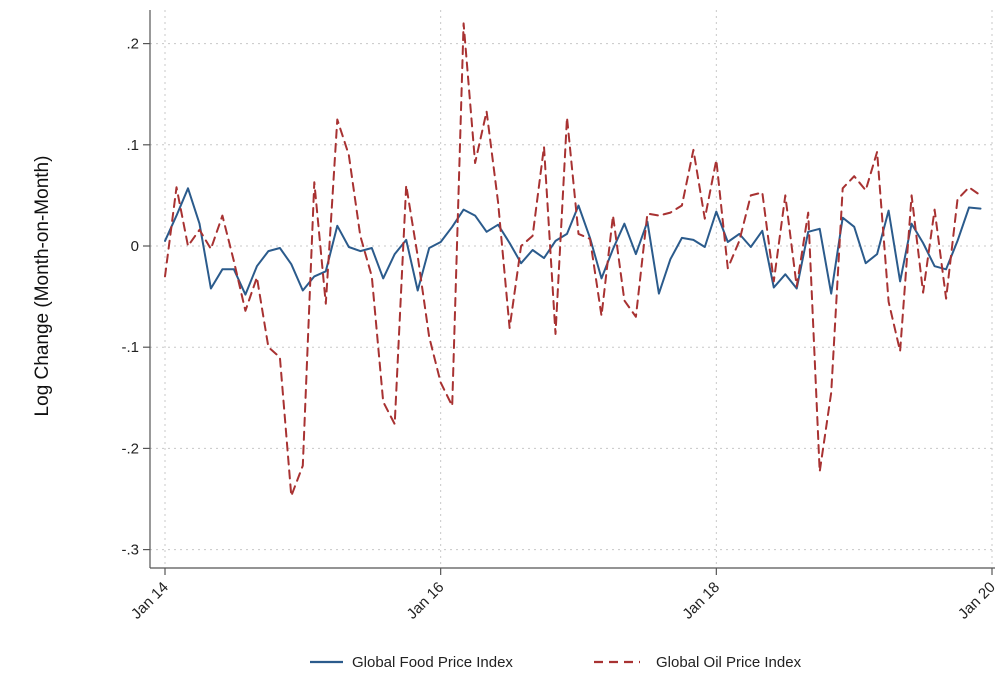 This screenshot has width=997, height=693. Describe the element at coordinates (135, 246) in the screenshot. I see `y-tick-label: 0` at that location.